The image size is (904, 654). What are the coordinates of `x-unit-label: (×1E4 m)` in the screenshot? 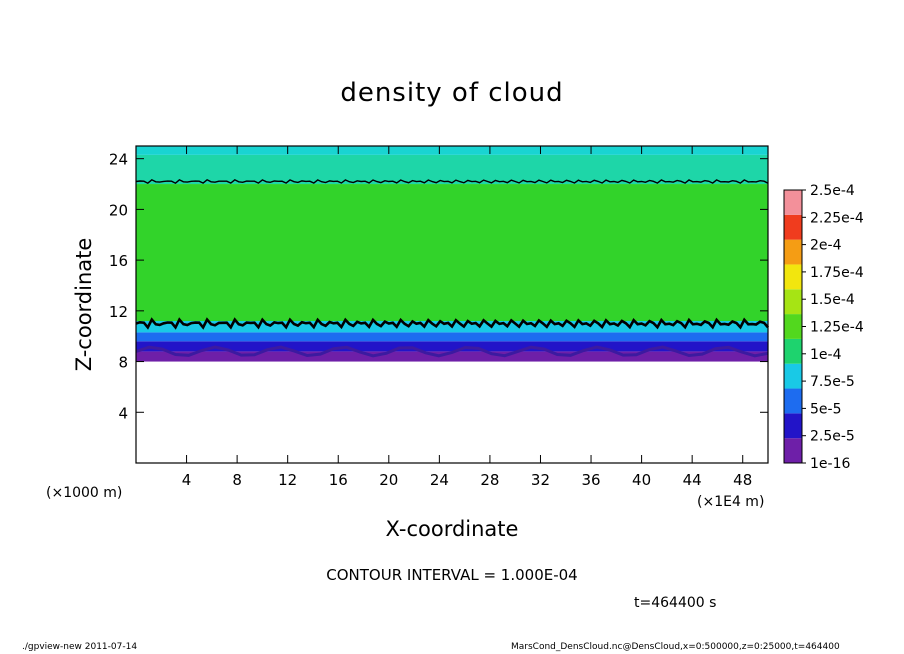 It's located at (730, 502).